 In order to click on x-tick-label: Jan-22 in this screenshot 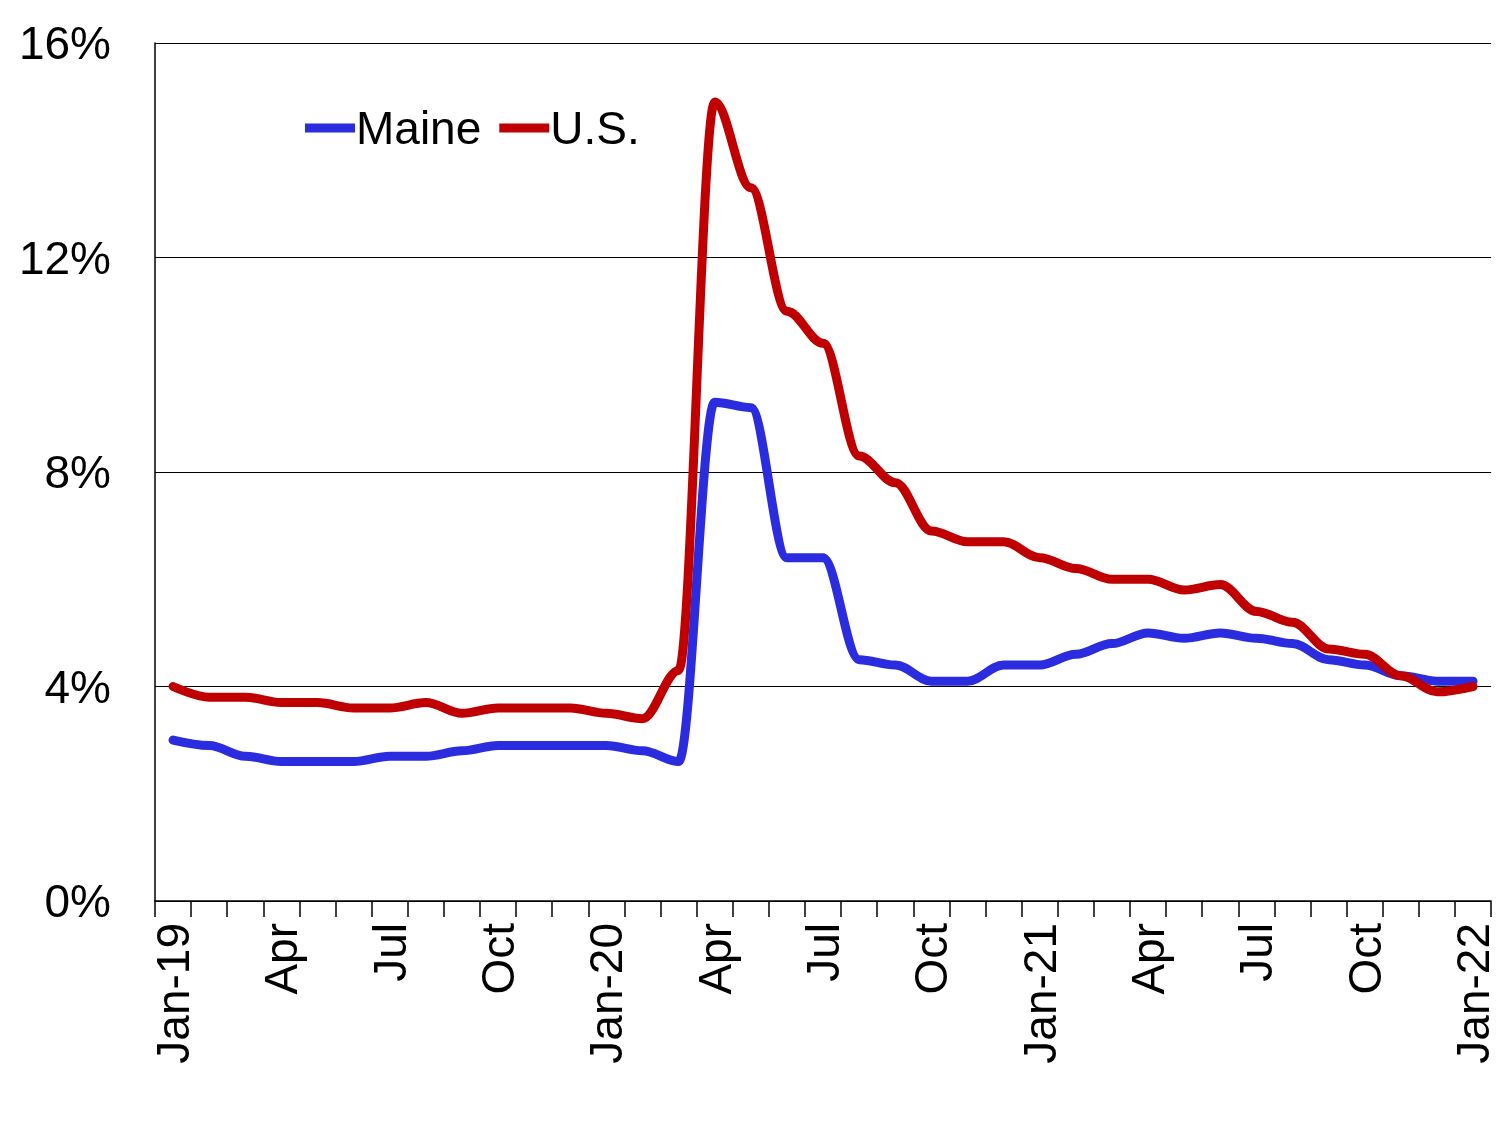, I will do `click(1471, 993)`.